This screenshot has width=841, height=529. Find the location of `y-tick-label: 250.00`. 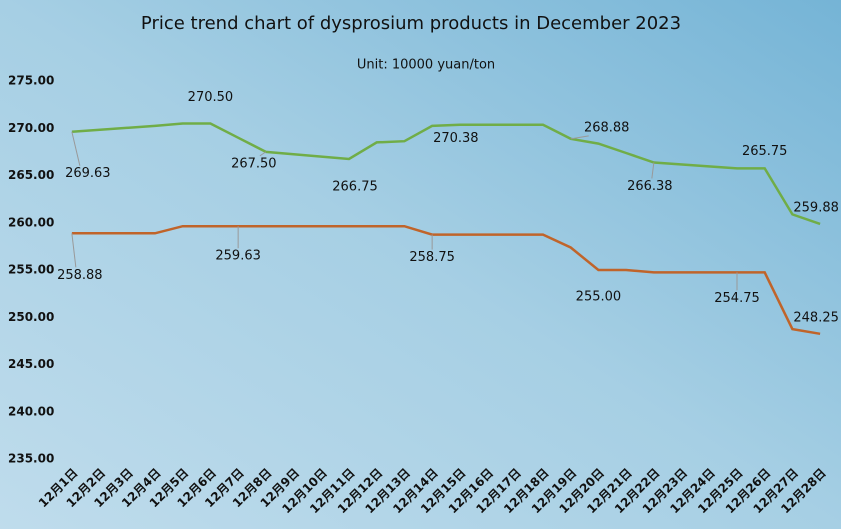

y-tick-label: 250.00 is located at coordinates (31, 317).